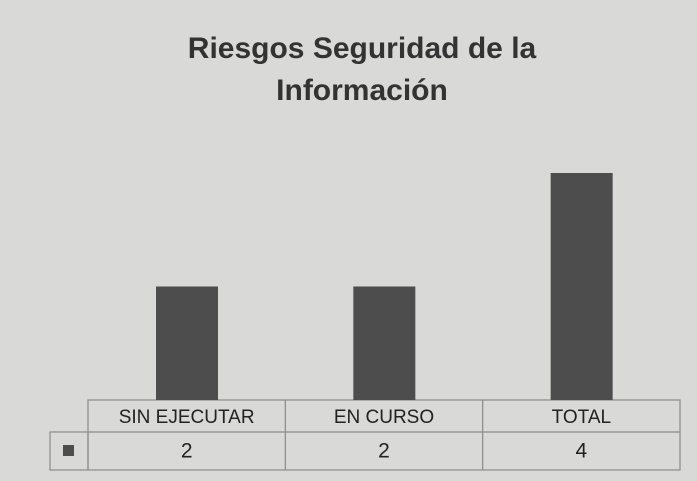 The image size is (697, 481). I want to click on chart-title: Riesgos Seguridad de la, so click(362, 48).